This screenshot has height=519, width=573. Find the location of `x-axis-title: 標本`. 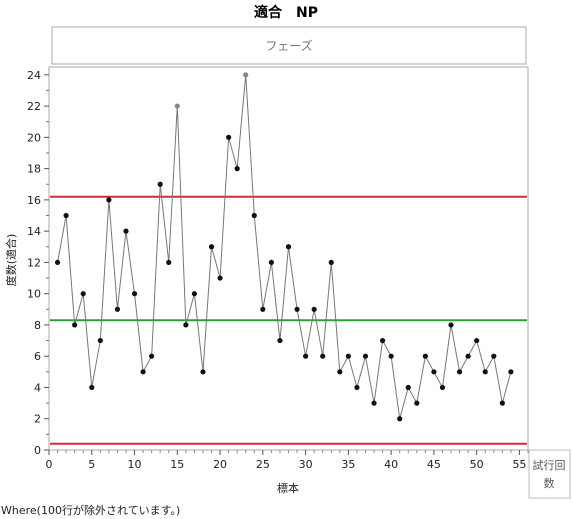

x-axis-title: 標本 is located at coordinates (288, 488).